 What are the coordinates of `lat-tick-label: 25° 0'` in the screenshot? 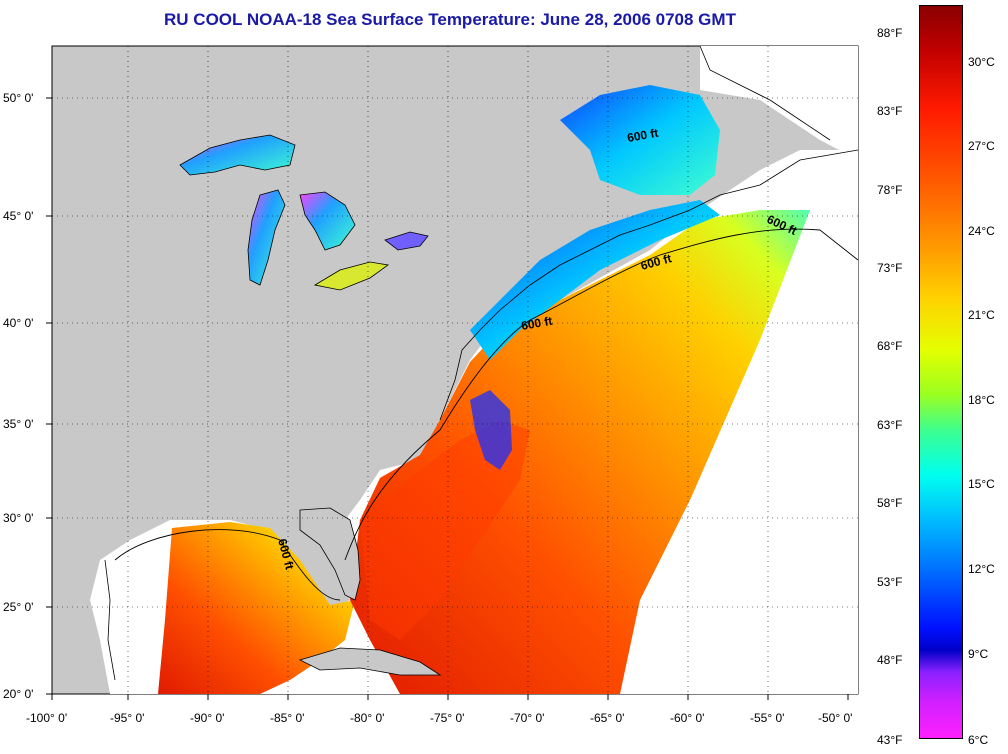 It's located at (18, 607).